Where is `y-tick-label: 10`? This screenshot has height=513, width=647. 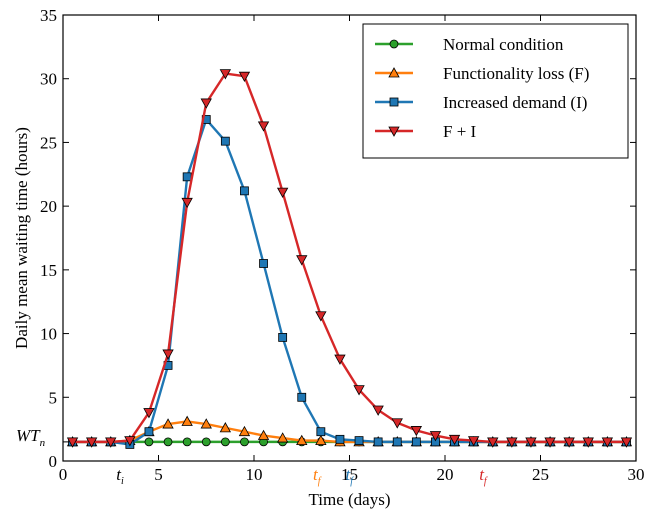 y-tick-label: 10 is located at coordinates (48, 334).